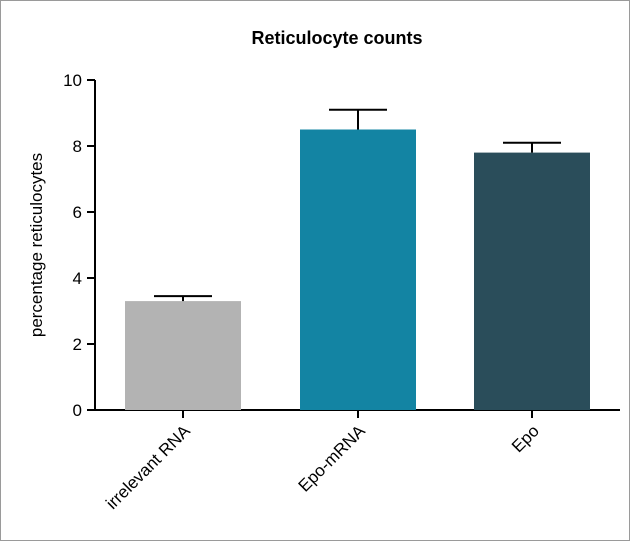  Describe the element at coordinates (77, 278) in the screenshot. I see `y-tick-label: 4` at that location.